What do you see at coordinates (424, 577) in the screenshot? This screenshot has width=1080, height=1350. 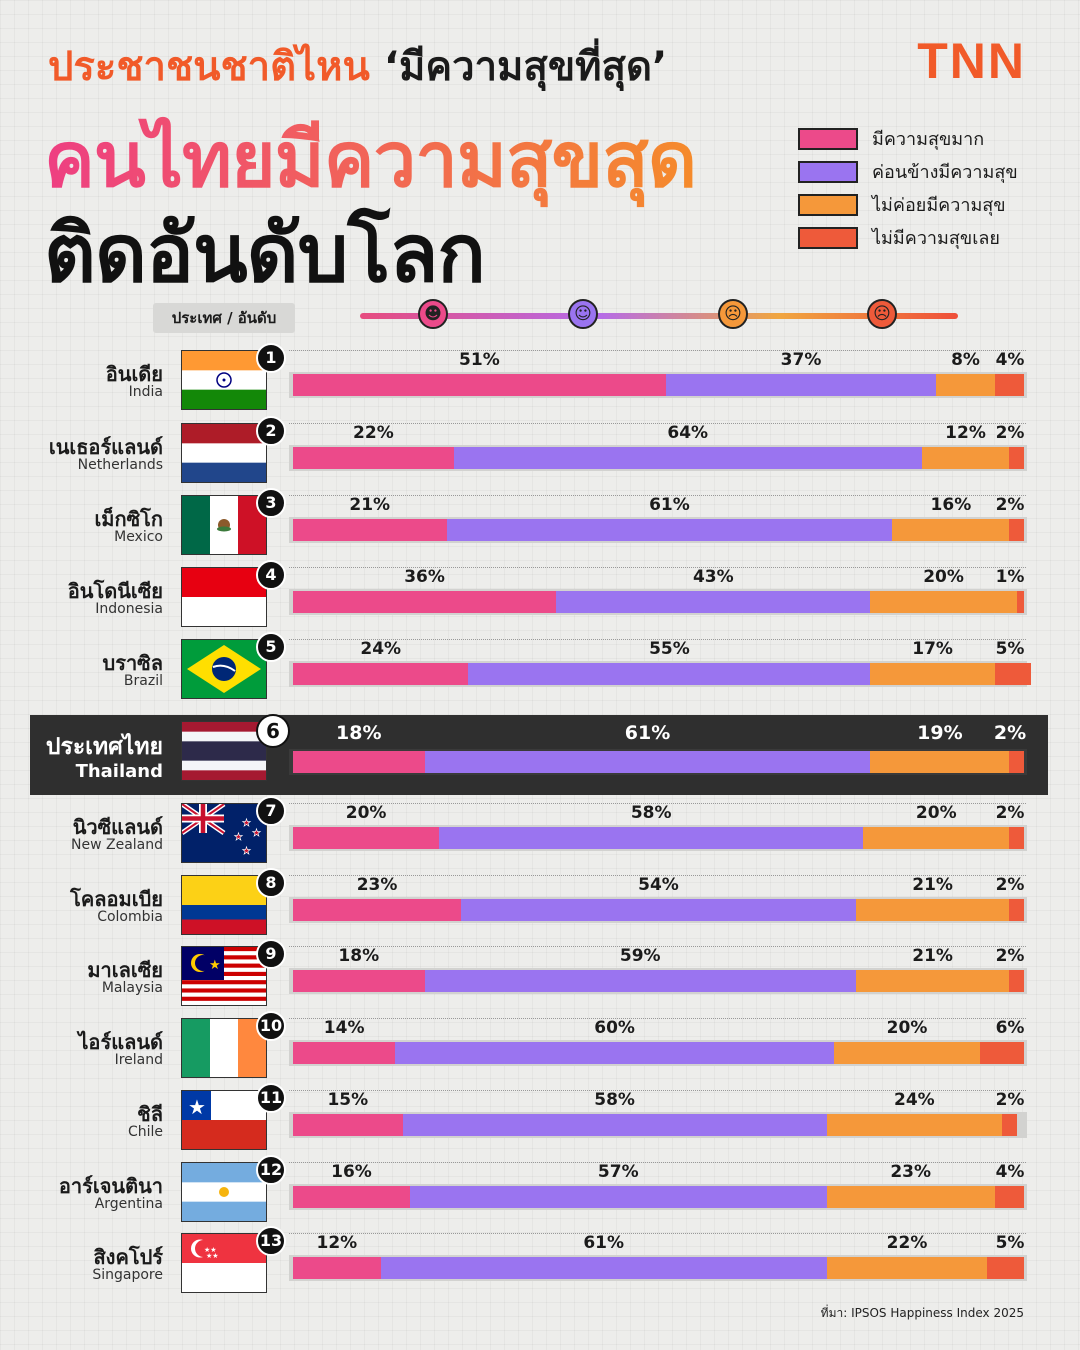 I see `data-label-very-happy: 36%` at bounding box center [424, 577].